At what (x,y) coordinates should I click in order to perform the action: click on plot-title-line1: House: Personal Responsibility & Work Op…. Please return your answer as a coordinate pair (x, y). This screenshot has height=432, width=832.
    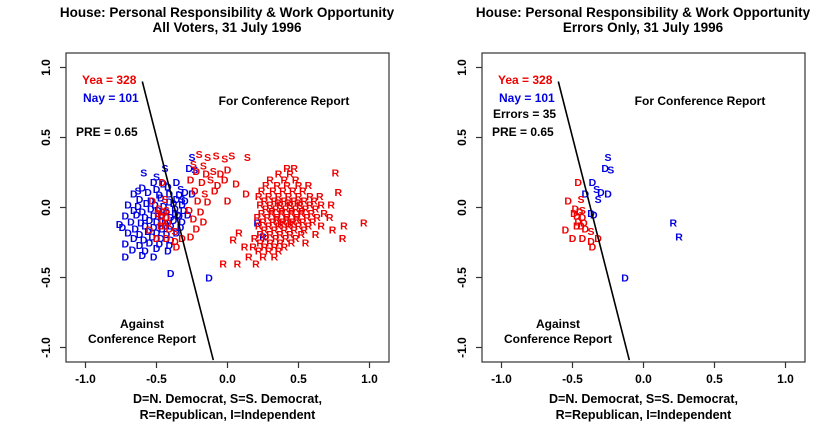
    Looking at the image, I should click on (227, 12).